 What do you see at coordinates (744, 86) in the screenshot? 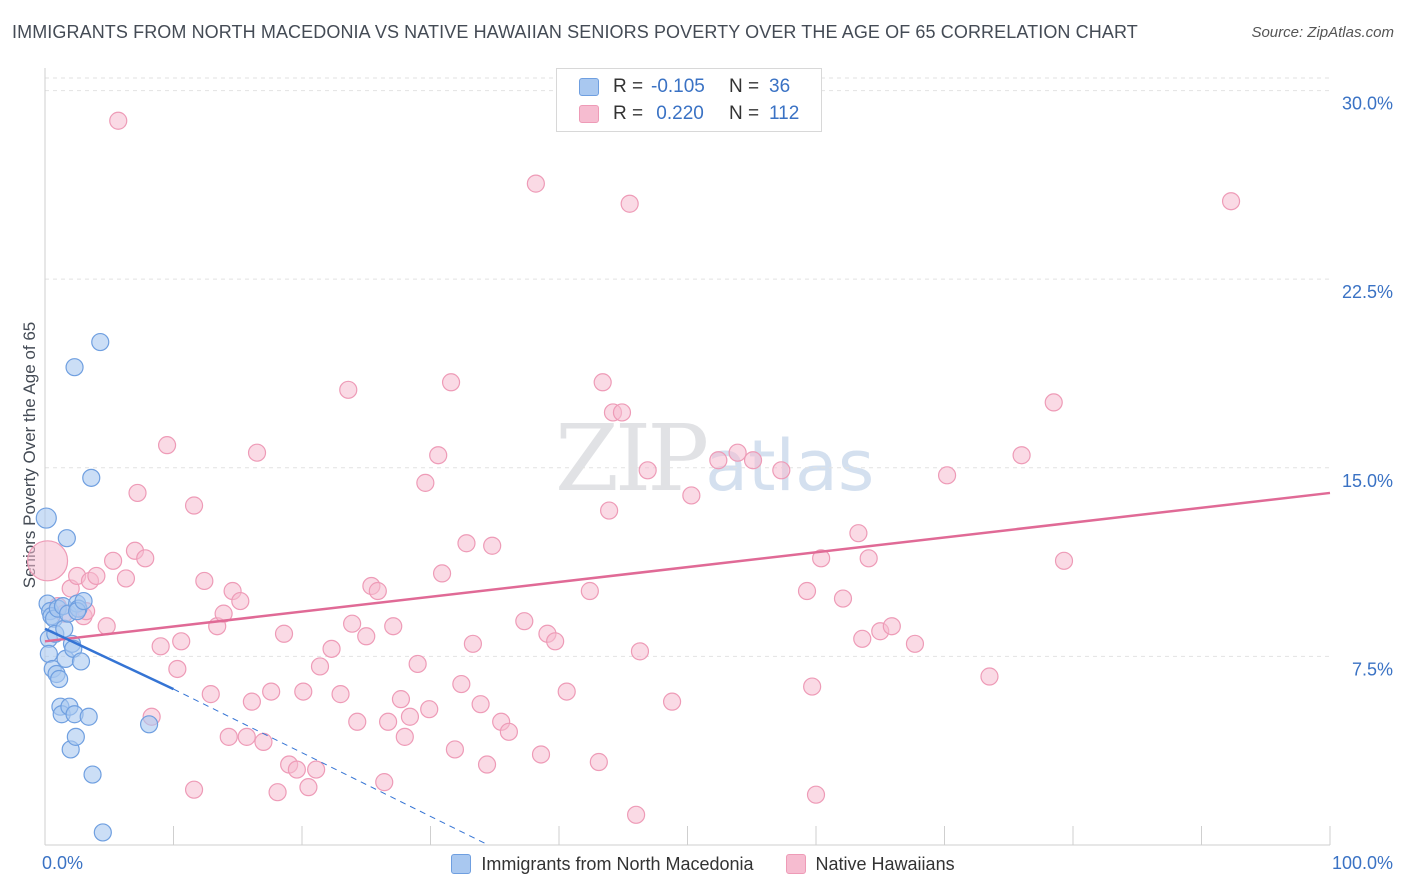
I see `legend-n-label: N =` at bounding box center [744, 86].